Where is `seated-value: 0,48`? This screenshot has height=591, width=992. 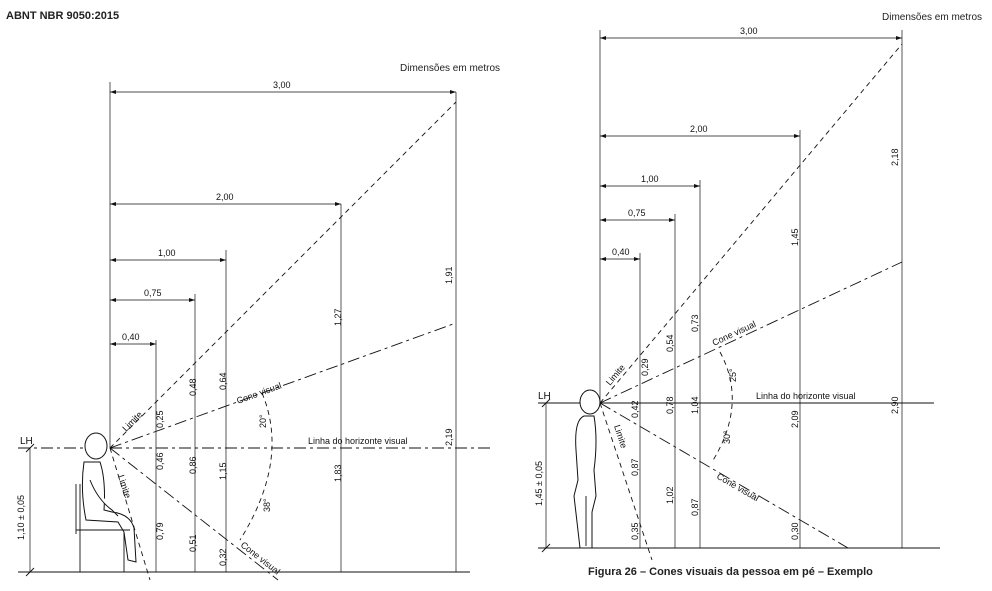 seated-value: 0,48 is located at coordinates (193, 387).